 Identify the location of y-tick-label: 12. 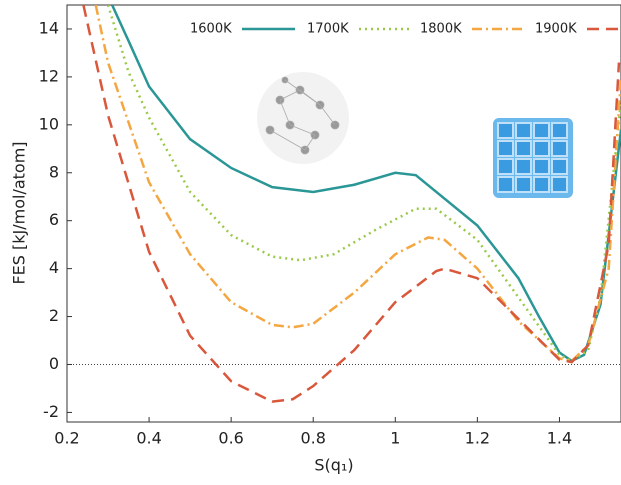
(49, 75).